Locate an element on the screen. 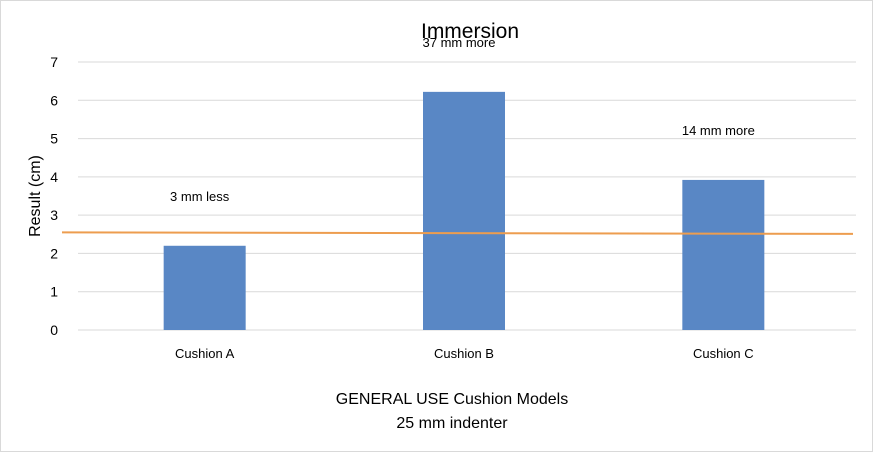  x-axis-categories: Cushion A Cushion B Cushion C is located at coordinates (464, 353).